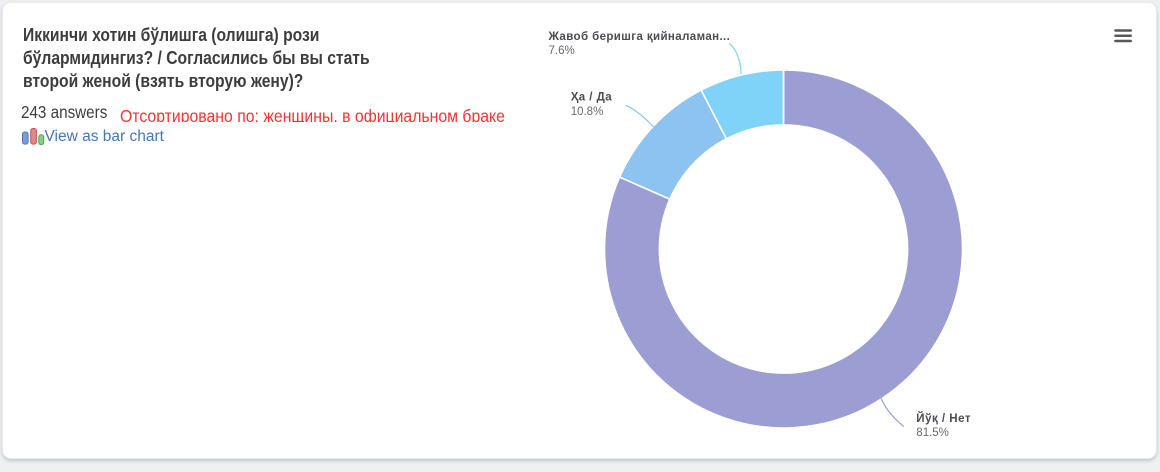 This screenshot has height=472, width=1160. Describe the element at coordinates (562, 51) in the screenshot. I see `svg-text: 7.6%` at that location.